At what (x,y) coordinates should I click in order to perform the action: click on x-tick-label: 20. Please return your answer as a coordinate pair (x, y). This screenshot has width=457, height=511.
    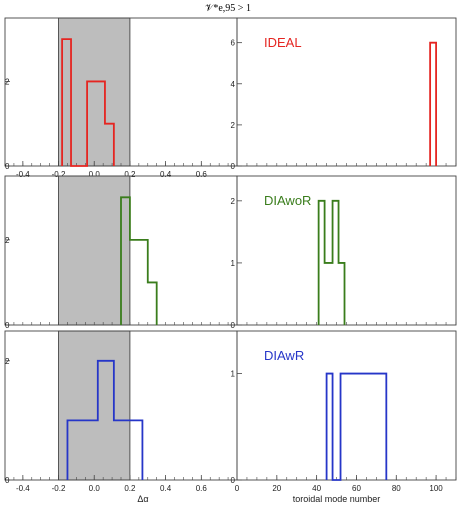
    Looking at the image, I should click on (276, 488).